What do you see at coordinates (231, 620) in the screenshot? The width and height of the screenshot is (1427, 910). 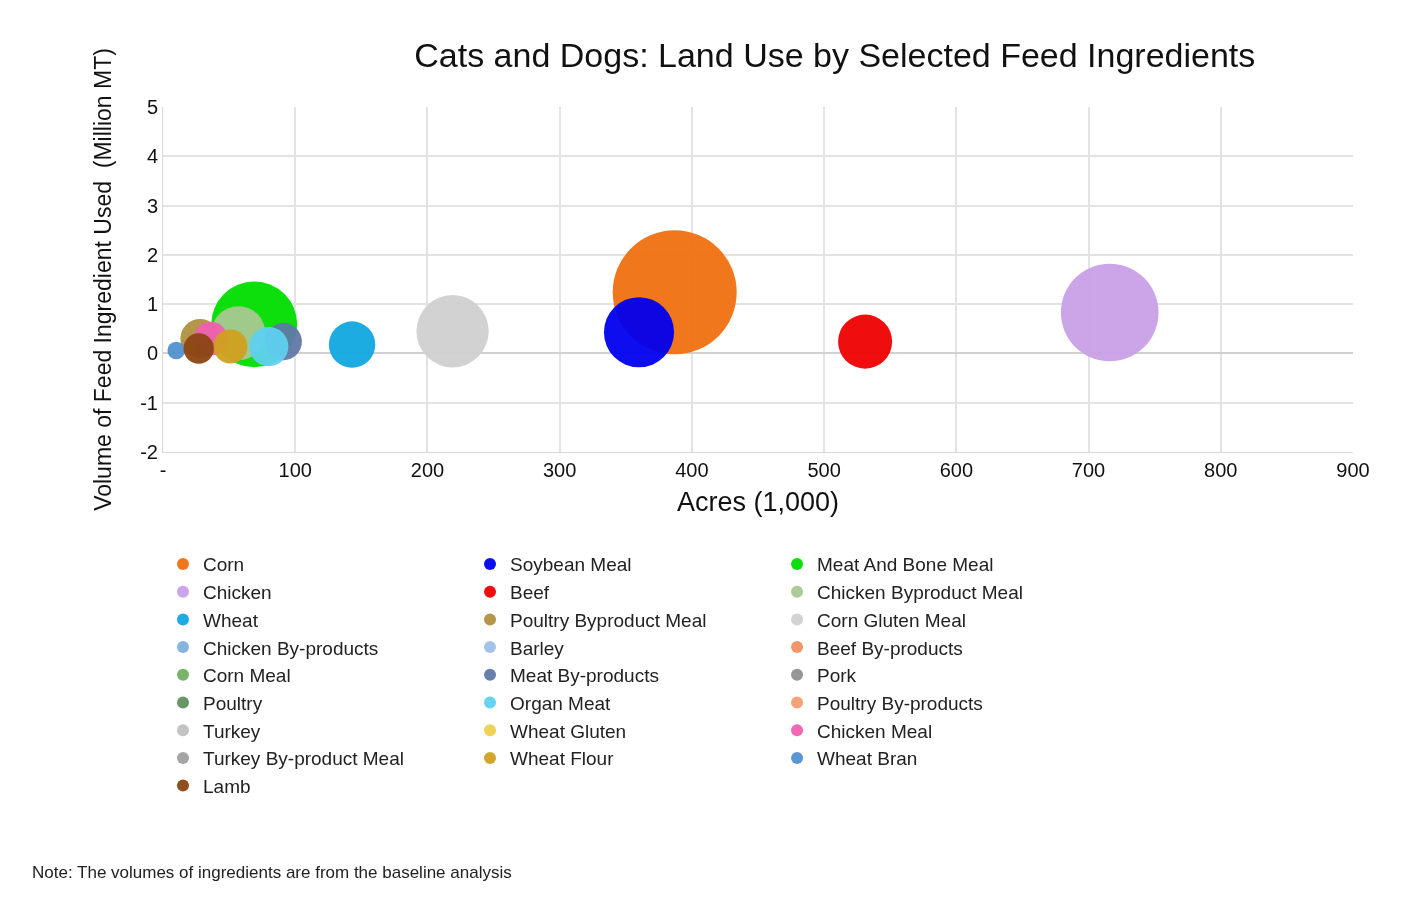 I see `legend-label: Wheat` at bounding box center [231, 620].